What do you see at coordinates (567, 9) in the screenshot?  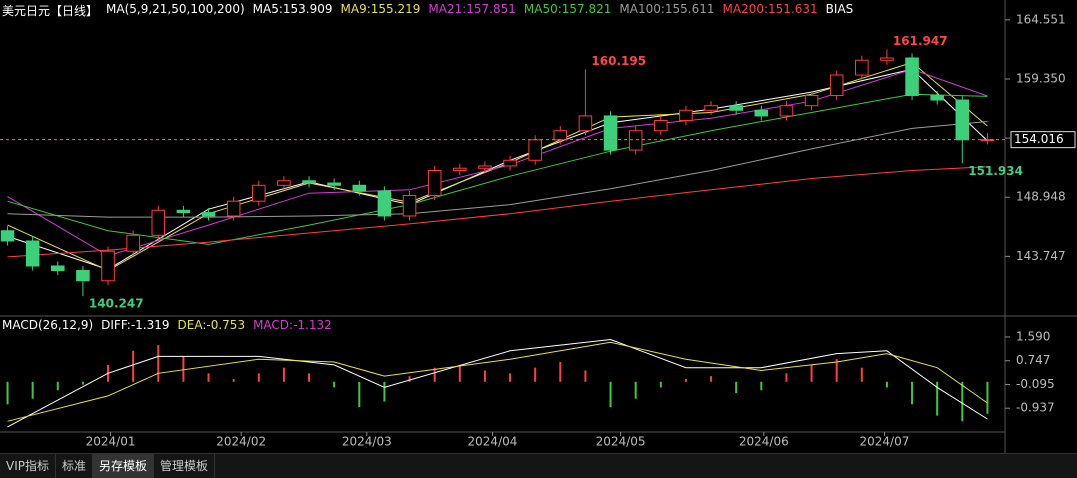 I see `legend-entry: MA50:157.821` at bounding box center [567, 9].